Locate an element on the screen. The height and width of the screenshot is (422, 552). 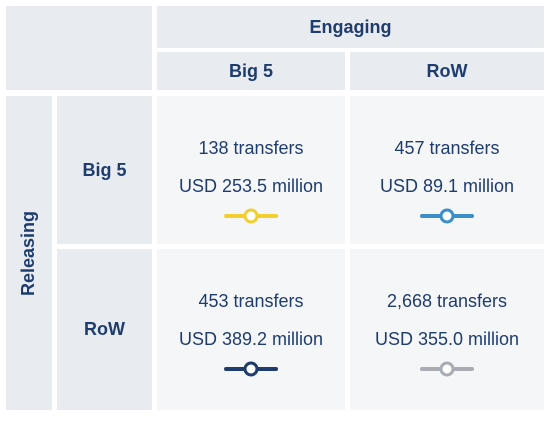
cell-big5-big5: 138 transfers USD 253.5 million is located at coordinates (251, 170).